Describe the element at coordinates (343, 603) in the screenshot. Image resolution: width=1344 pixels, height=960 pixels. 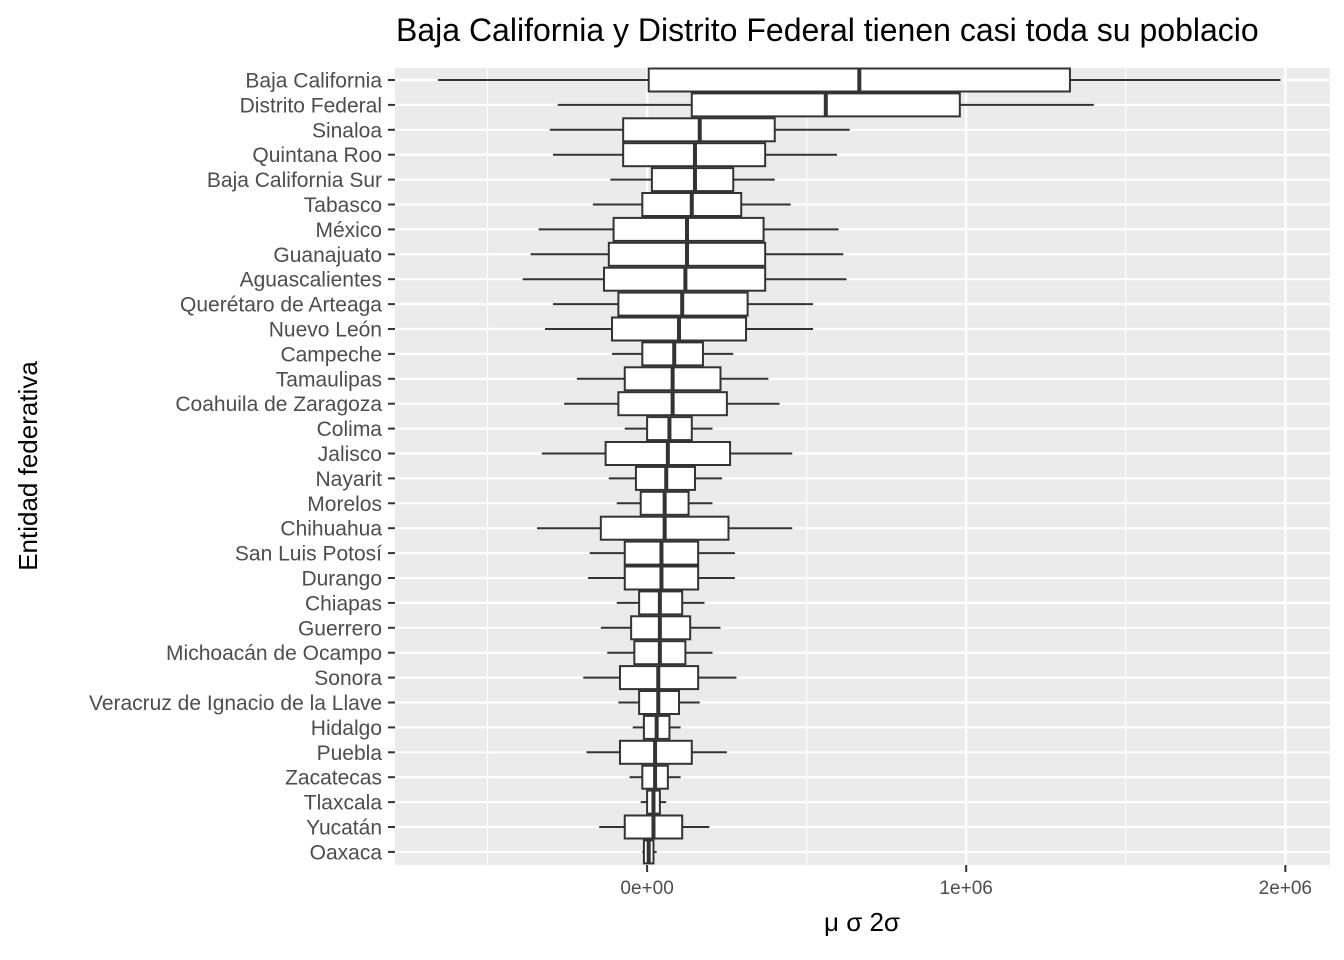
I see `y-tick-label: Chiapas` at that location.